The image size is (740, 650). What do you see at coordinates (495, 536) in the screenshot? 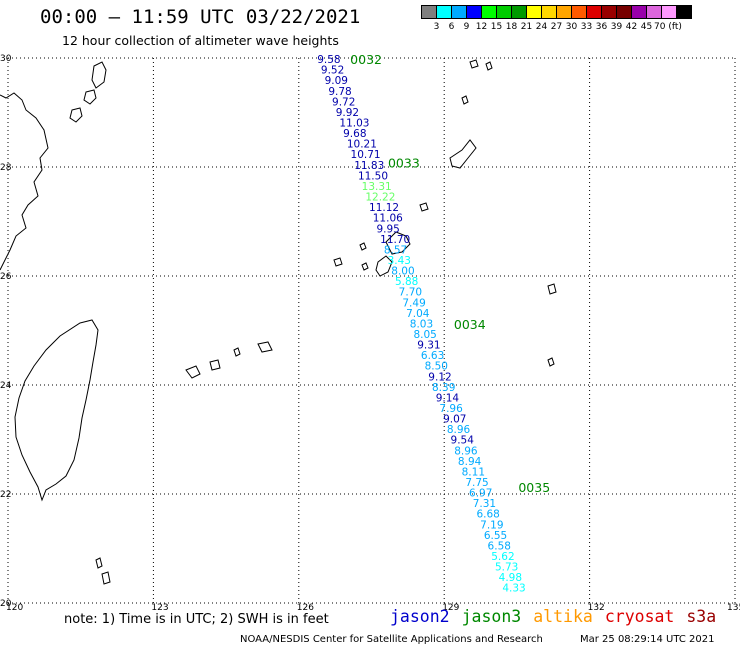
I see `wave-height-value: 6.55` at bounding box center [495, 536].